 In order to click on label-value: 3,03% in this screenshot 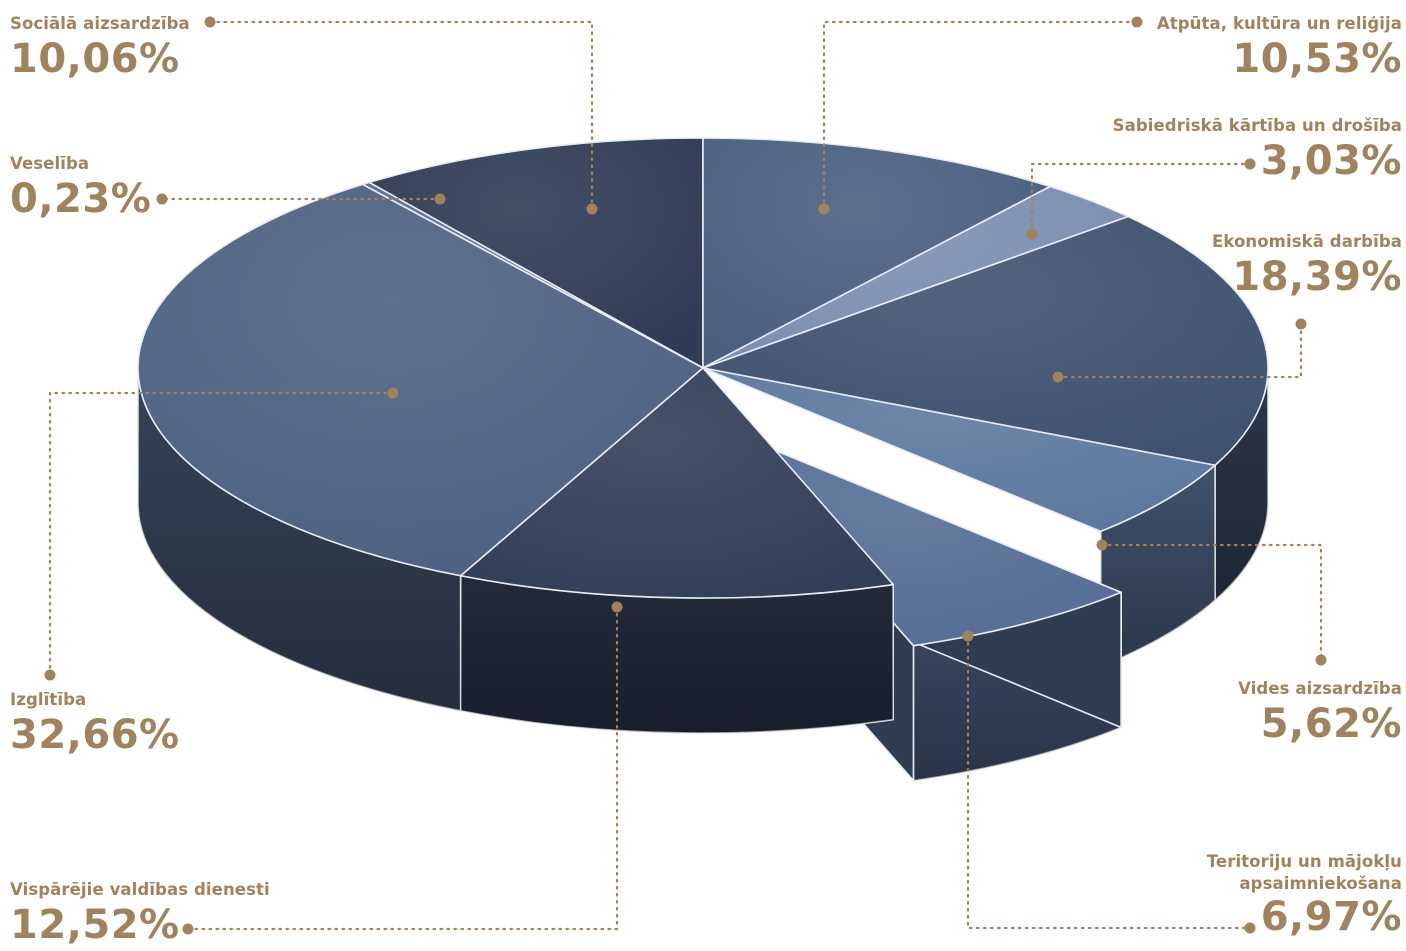, I will do `click(1331, 161)`.